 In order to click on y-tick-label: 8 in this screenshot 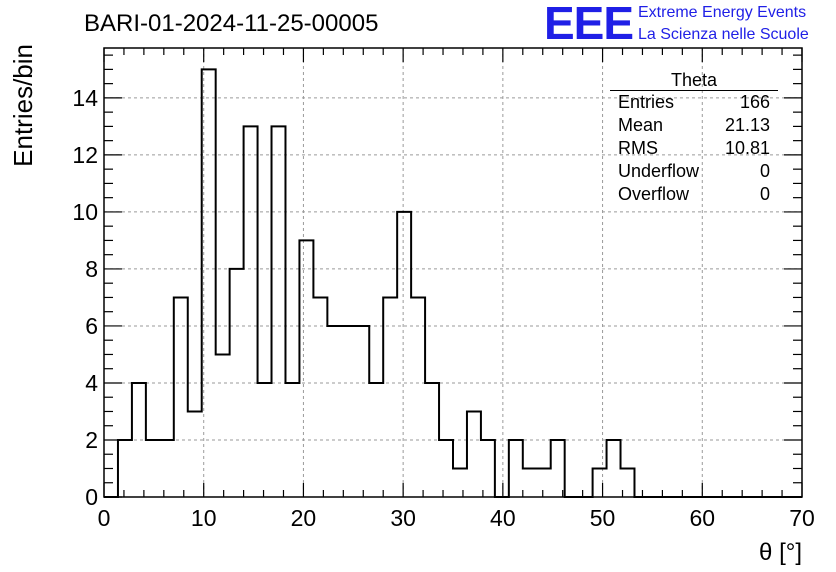, I will do `click(91, 269)`.